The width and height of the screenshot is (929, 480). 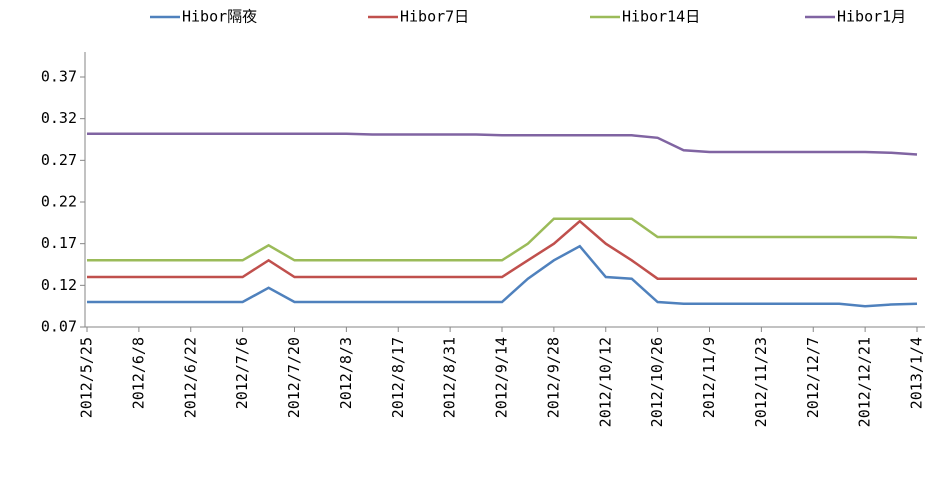 What do you see at coordinates (605, 382) in the screenshot?
I see `x-tick-label: 2012/10/12` at bounding box center [605, 382].